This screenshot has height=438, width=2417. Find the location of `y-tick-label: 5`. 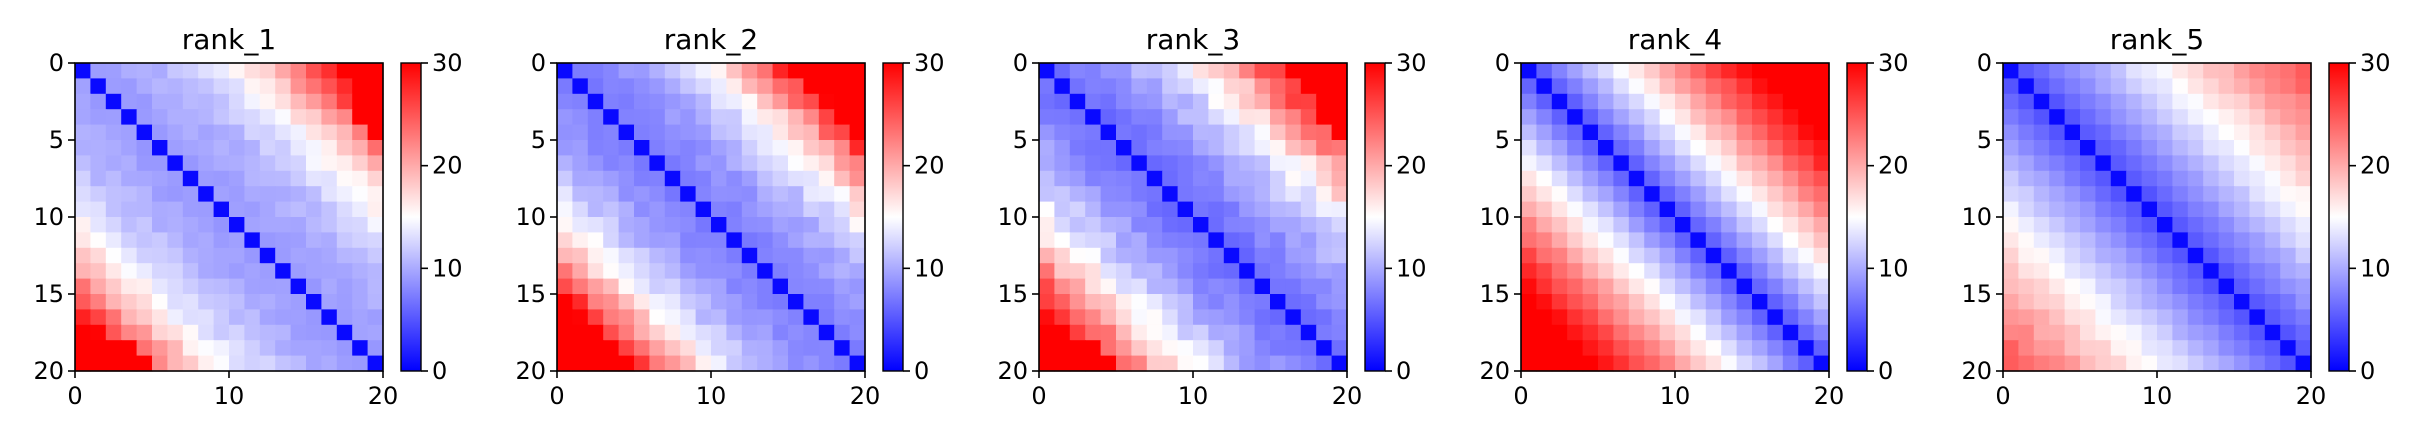

y-tick-label: 5 is located at coordinates (1502, 140).